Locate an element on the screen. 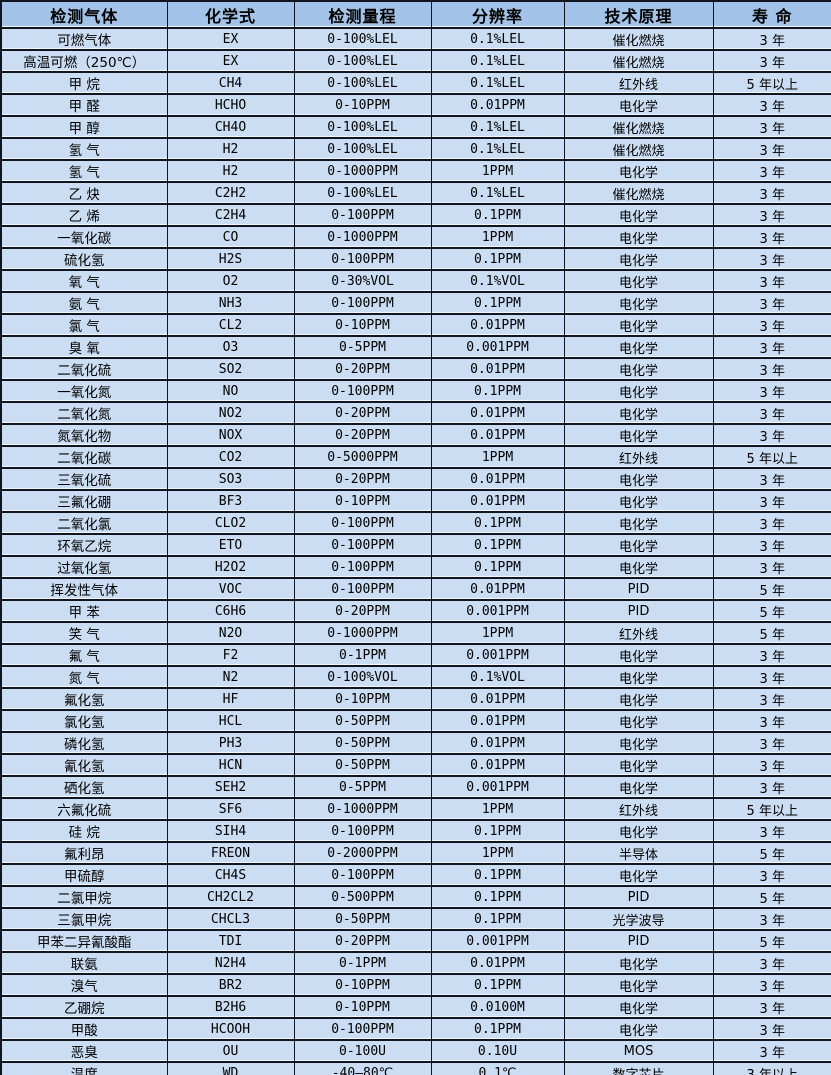  table-cell: H2O2 is located at coordinates (230, 567).